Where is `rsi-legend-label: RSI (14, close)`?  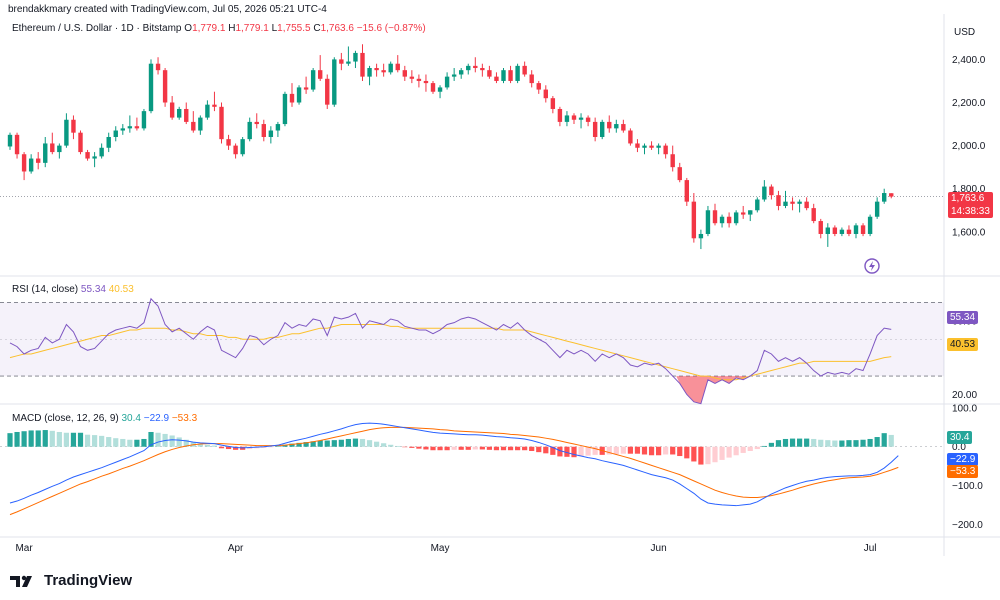 rsi-legend-label: RSI (14, close) is located at coordinates (45, 289).